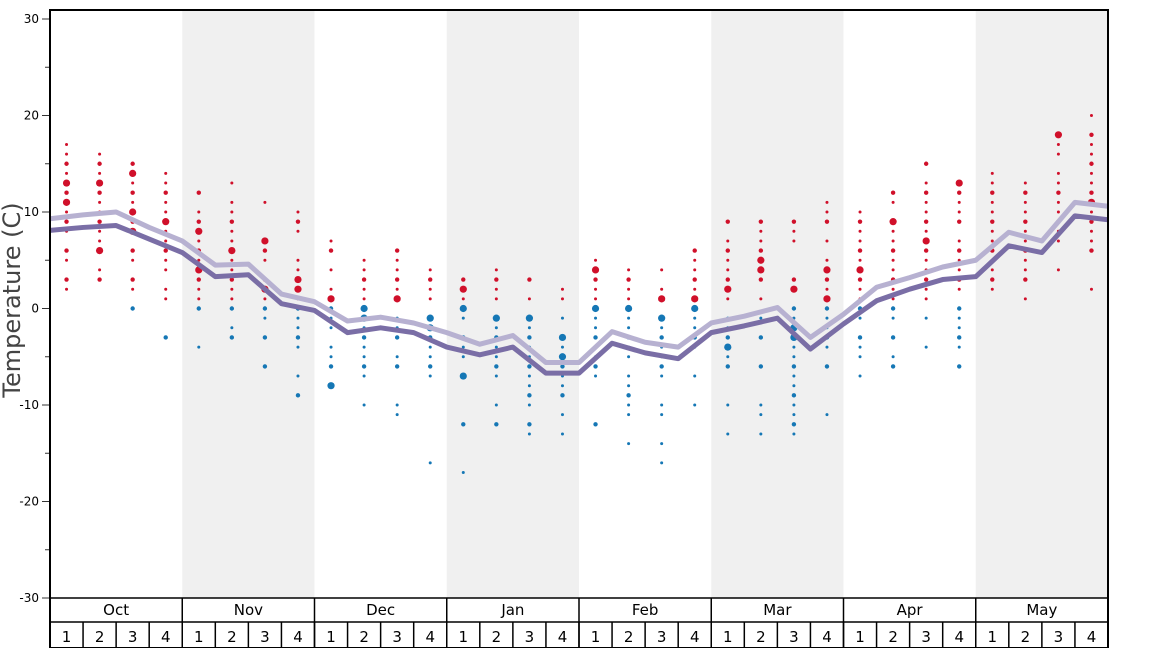 Image resolution: width=1168 pixels, height=648 pixels. I want to click on y-tick-label: 20, so click(31, 116).